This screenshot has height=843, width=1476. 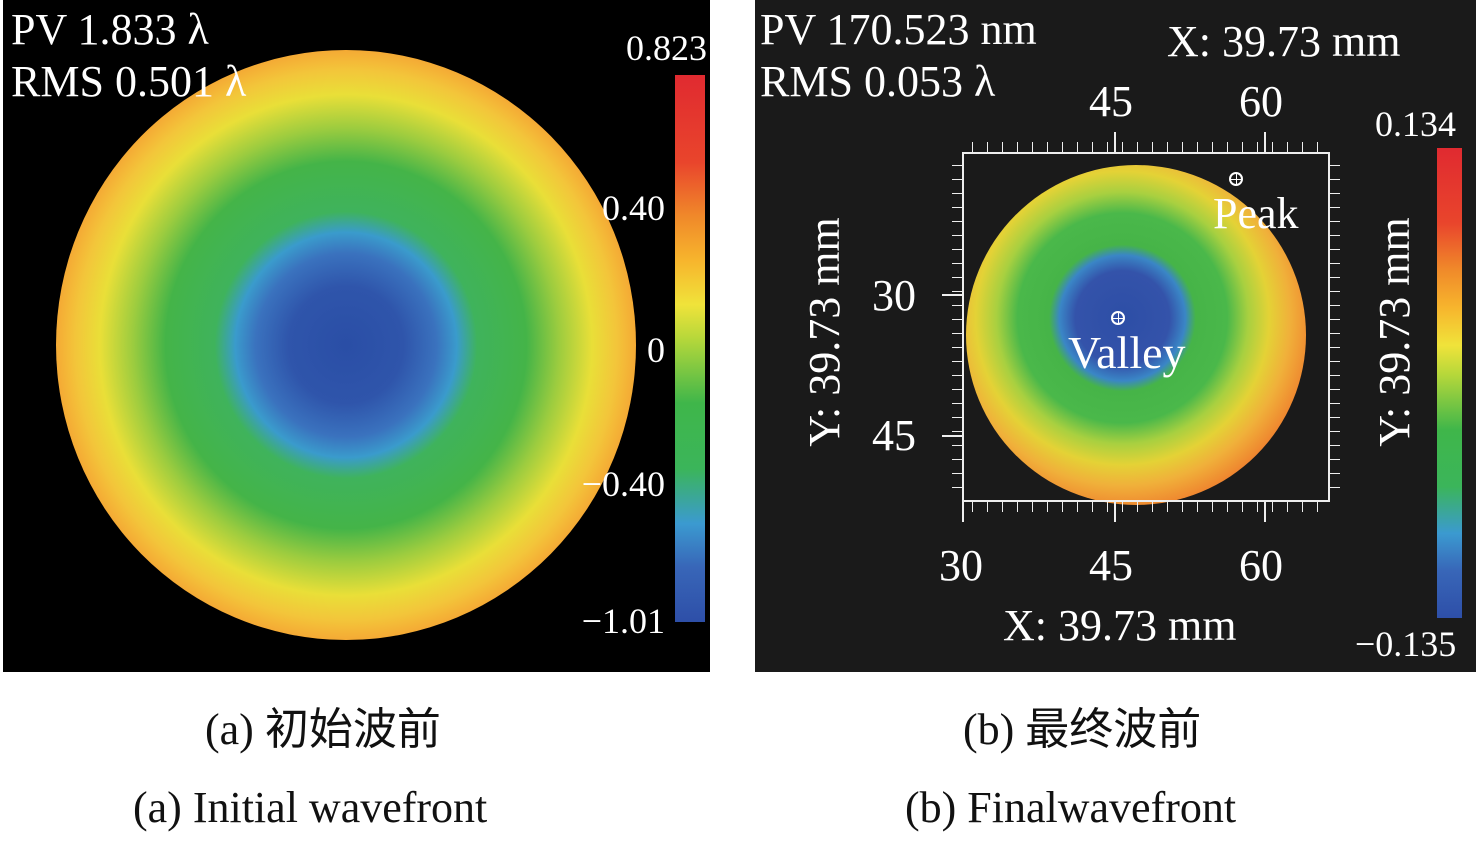 What do you see at coordinates (1261, 101) in the screenshot?
I see `x-top-tick-label: 60` at bounding box center [1261, 101].